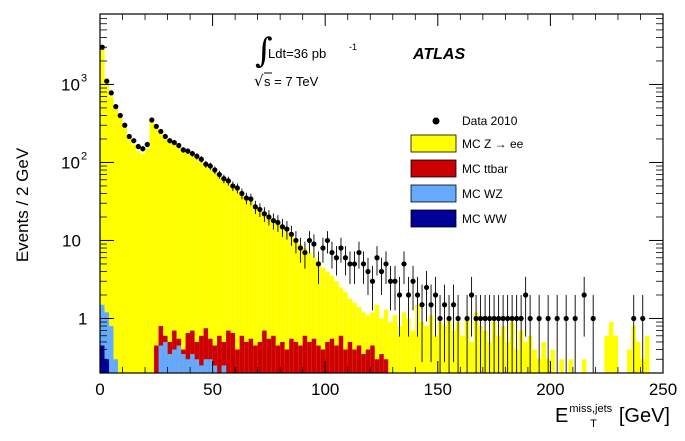  What do you see at coordinates (550, 389) in the screenshot?
I see `x-tick-label-4: 200` at bounding box center [550, 389].